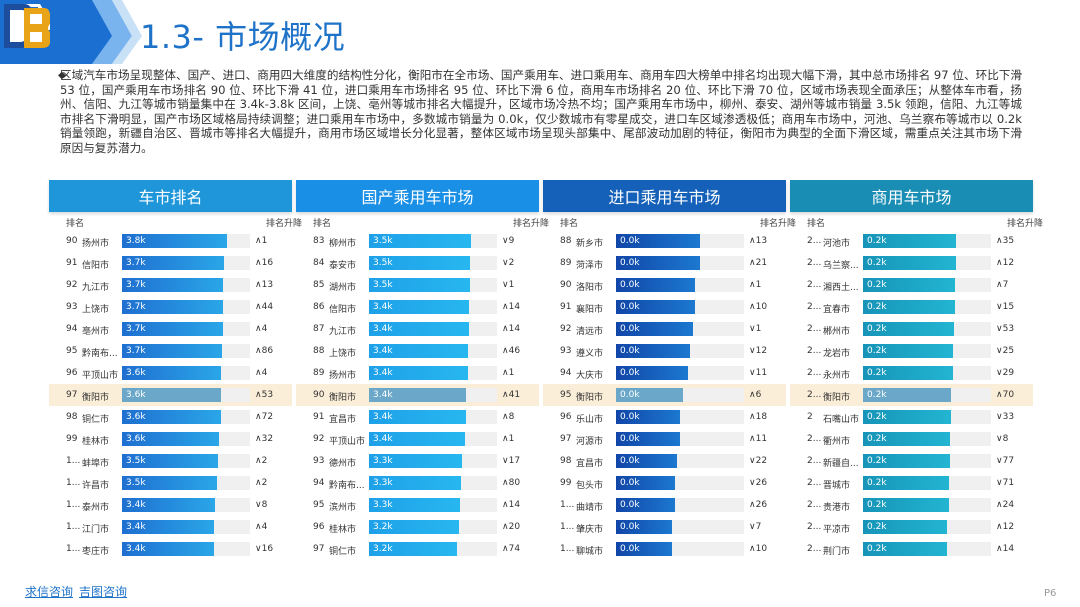 Image resolution: width=1080 pixels, height=607 pixels. Describe the element at coordinates (755, 329) in the screenshot. I see `rank-change: ∨1` at that location.